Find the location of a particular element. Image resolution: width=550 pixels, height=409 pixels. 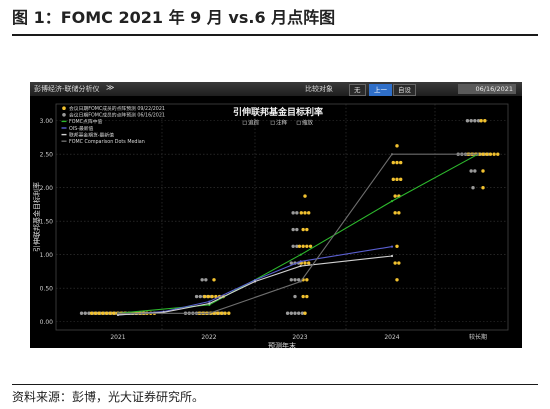

chevron-right-icon: ≫ is located at coordinates (110, 87).